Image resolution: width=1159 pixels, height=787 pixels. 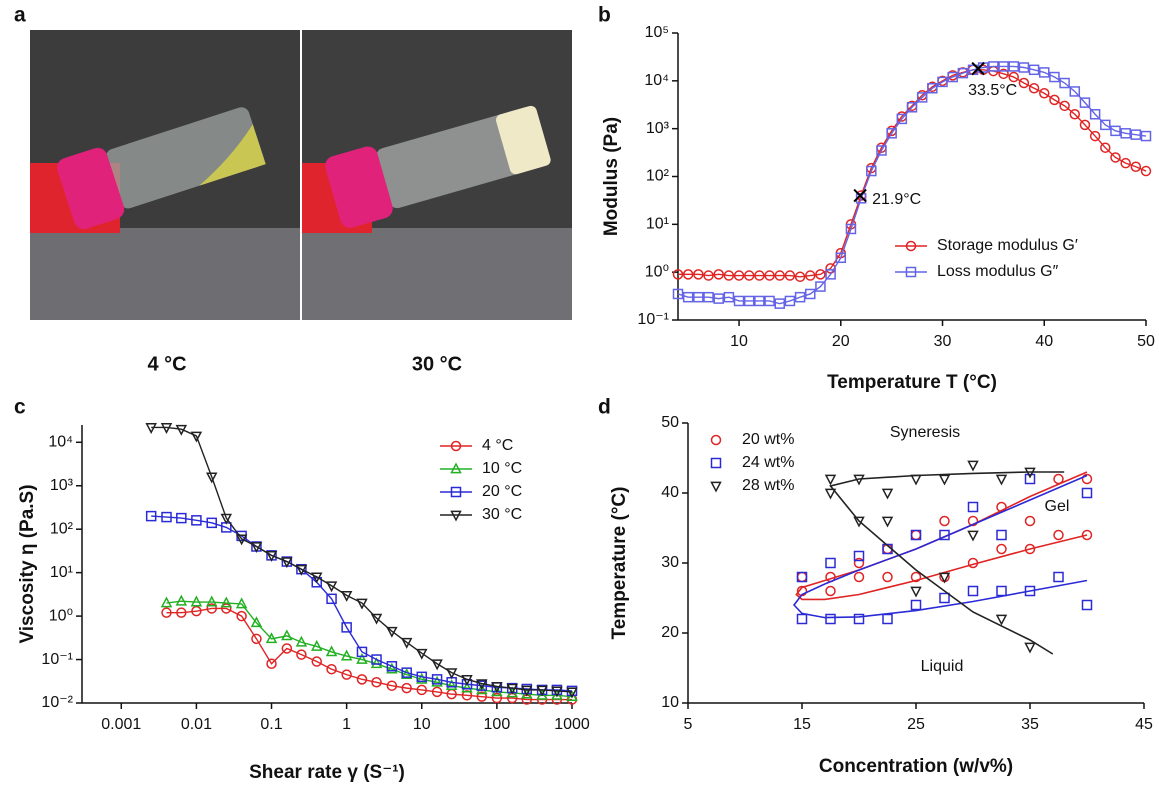 I want to click on crossover-mark, so click(x=978, y=68).